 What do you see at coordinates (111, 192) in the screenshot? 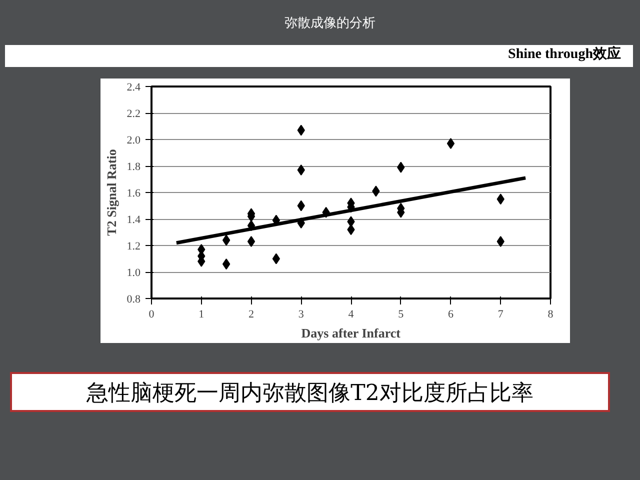
I see `y-axis-title: T2 Signal Ratio` at bounding box center [111, 192].